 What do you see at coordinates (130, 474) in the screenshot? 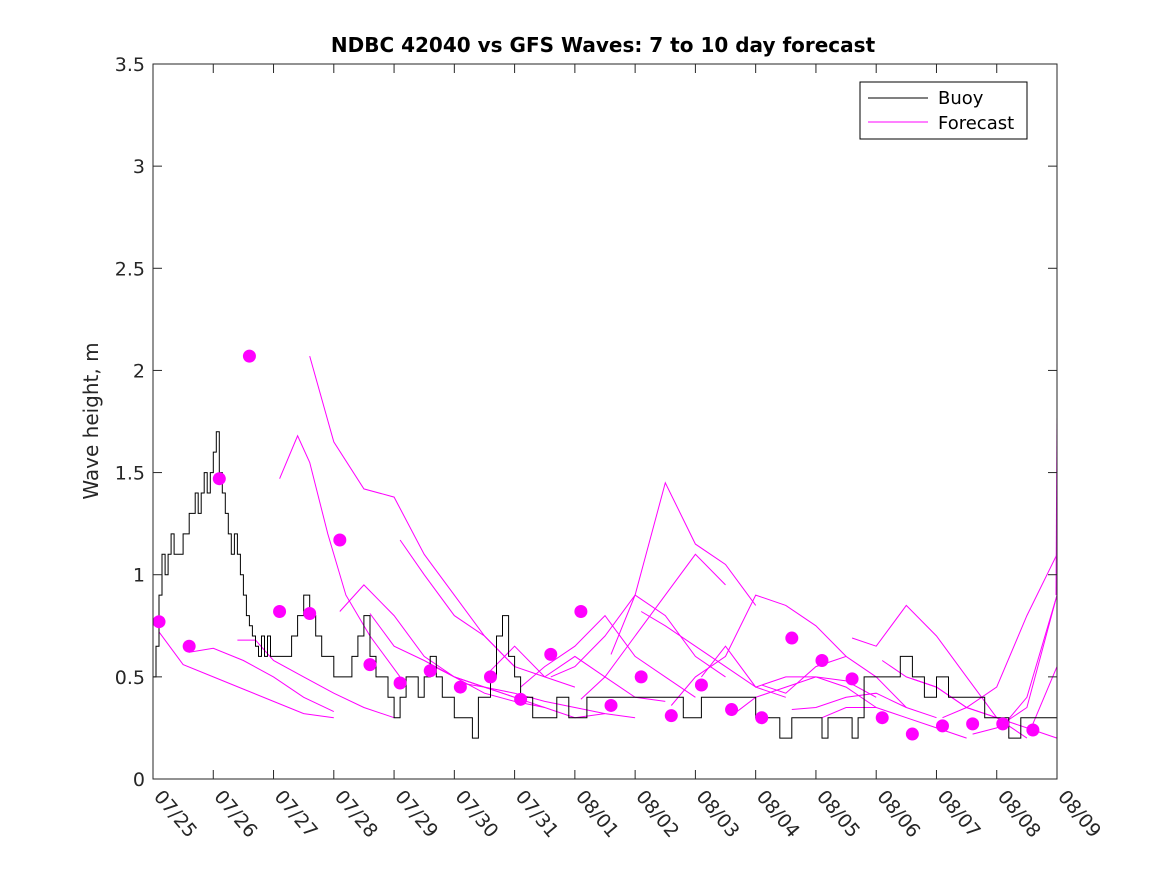
I see `y-tick-label: 1.5` at bounding box center [130, 474].